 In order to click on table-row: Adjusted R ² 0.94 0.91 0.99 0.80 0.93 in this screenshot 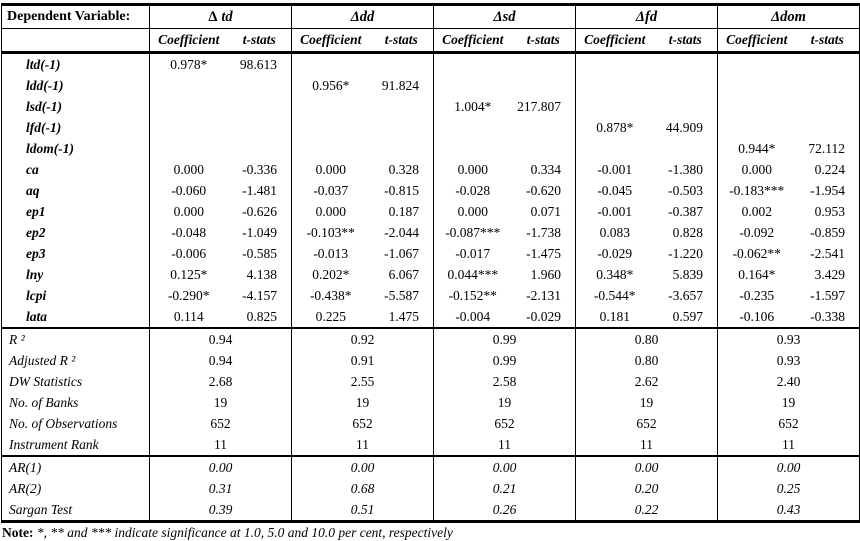, I will do `click(430, 360)`.